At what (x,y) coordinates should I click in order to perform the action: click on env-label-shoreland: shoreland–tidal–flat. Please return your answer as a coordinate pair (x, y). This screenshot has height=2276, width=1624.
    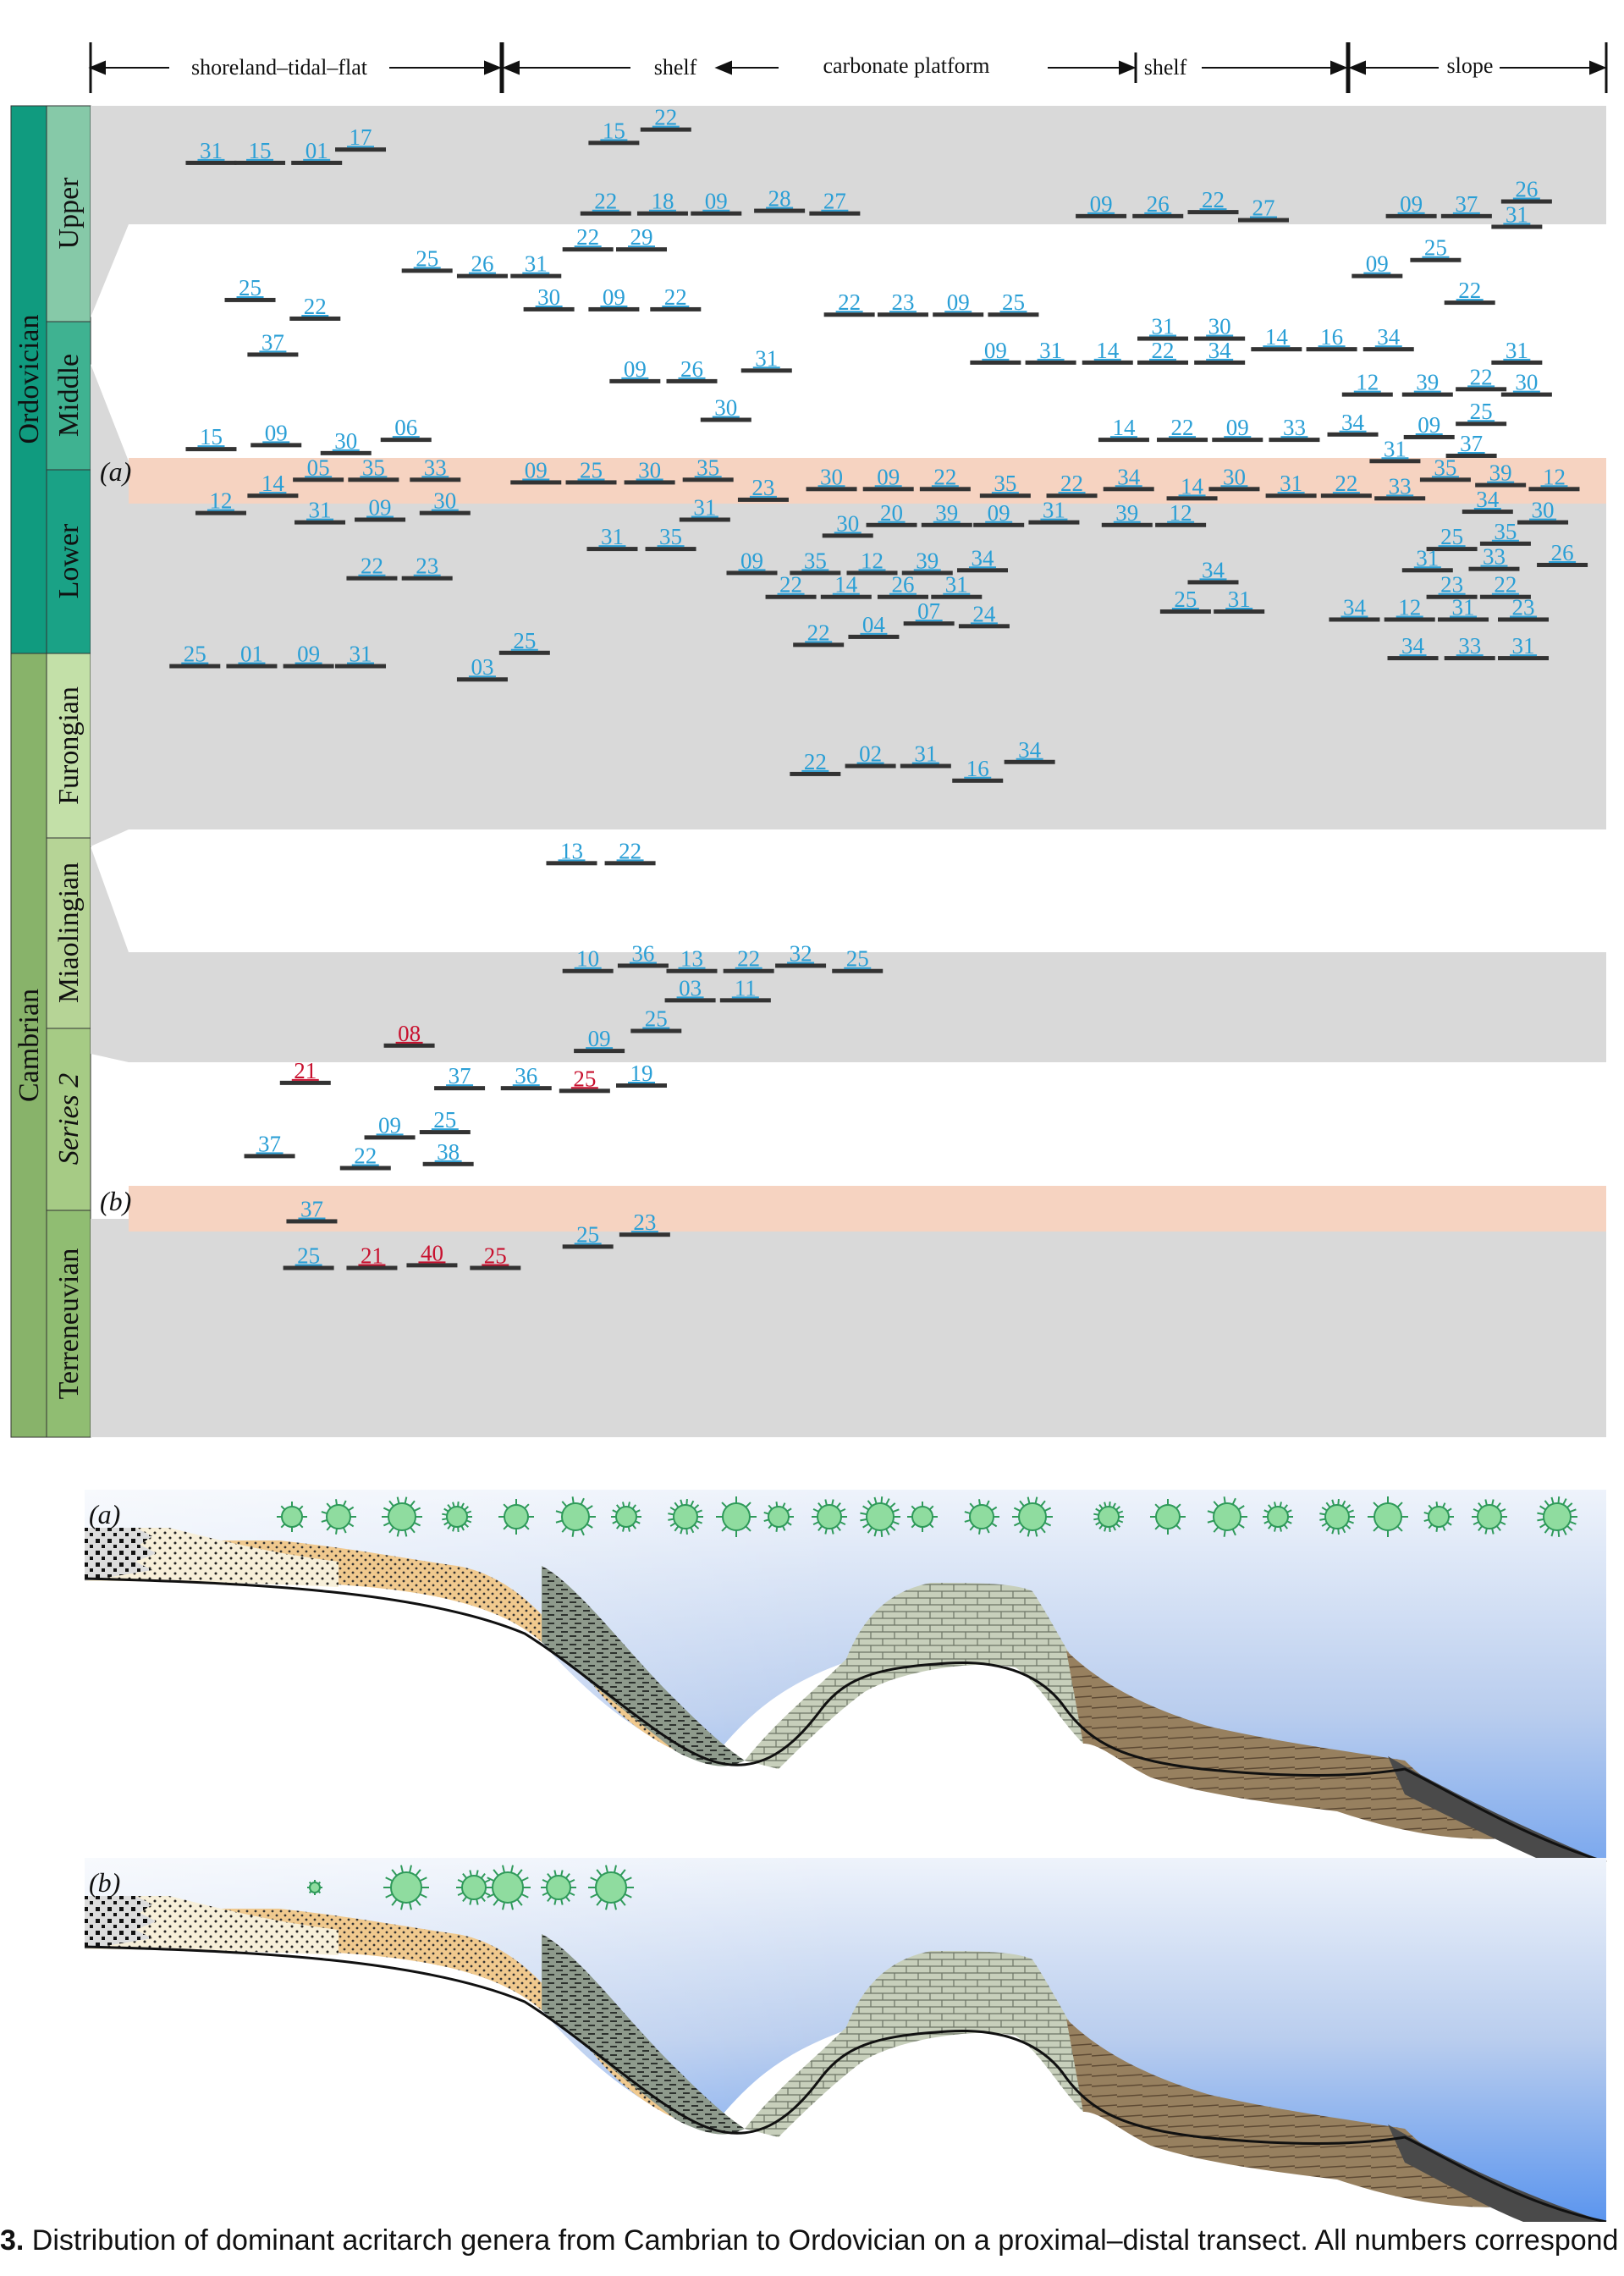
    Looking at the image, I should click on (280, 67).